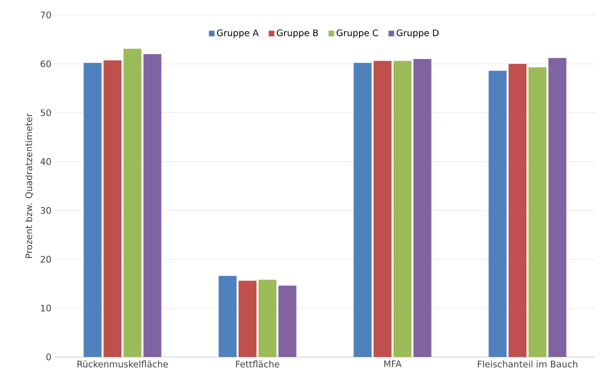 This screenshot has width=600, height=387. I want to click on x-tick-label: Fettfläche, so click(258, 364).